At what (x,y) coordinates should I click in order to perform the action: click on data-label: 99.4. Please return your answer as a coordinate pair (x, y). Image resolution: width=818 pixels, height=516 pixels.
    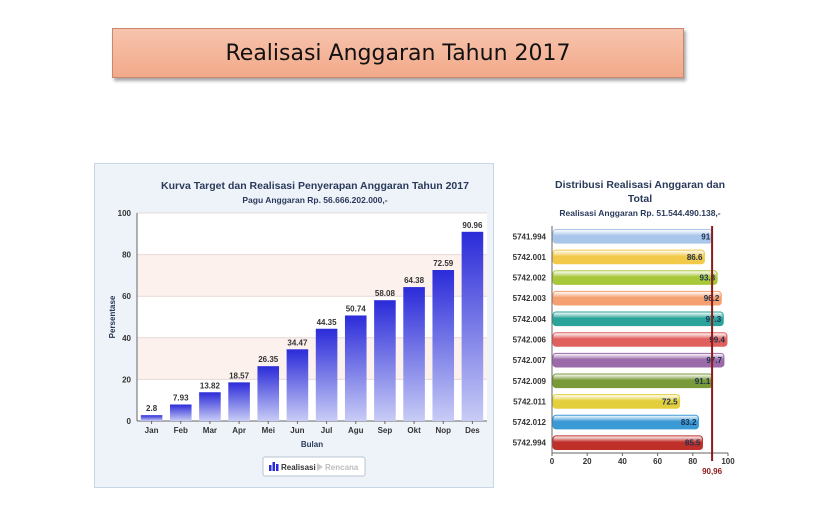
    Looking at the image, I should click on (717, 340).